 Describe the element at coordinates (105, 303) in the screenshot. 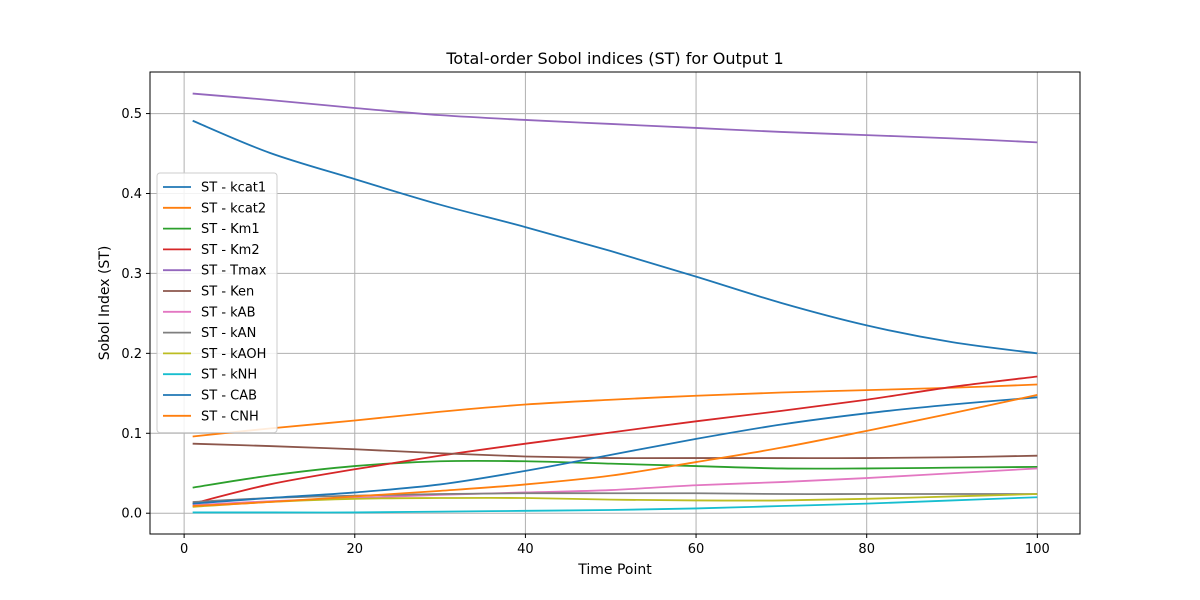

I see `y-axis-title: Sobol Index (ST)` at that location.